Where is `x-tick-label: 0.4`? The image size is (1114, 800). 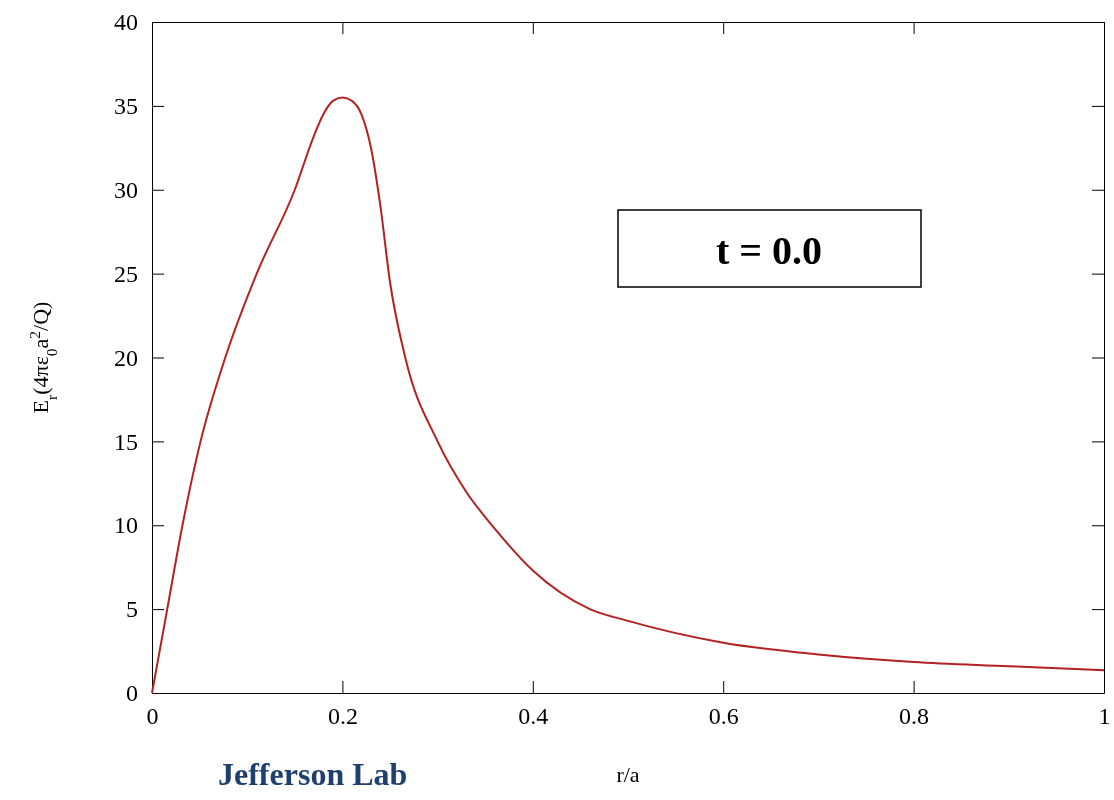
x-tick-label: 0.4 is located at coordinates (533, 716).